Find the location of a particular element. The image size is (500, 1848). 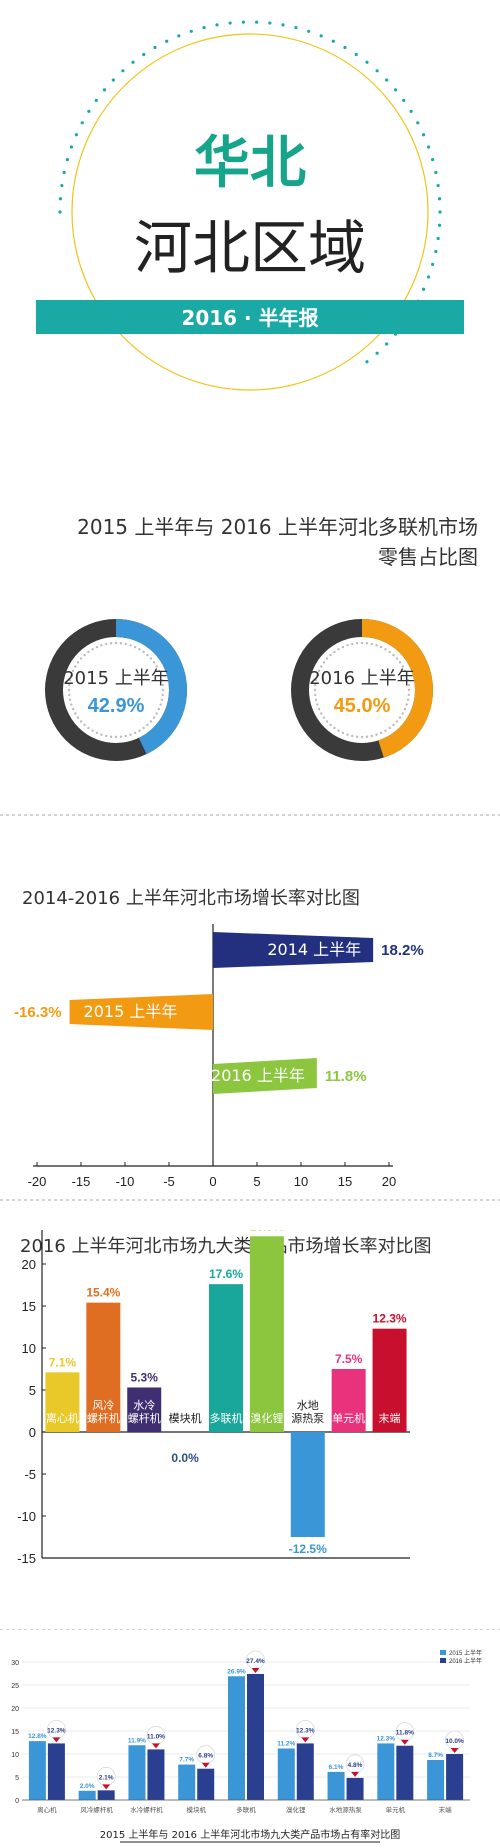

category-label: 螺杆机 is located at coordinates (144, 1418).